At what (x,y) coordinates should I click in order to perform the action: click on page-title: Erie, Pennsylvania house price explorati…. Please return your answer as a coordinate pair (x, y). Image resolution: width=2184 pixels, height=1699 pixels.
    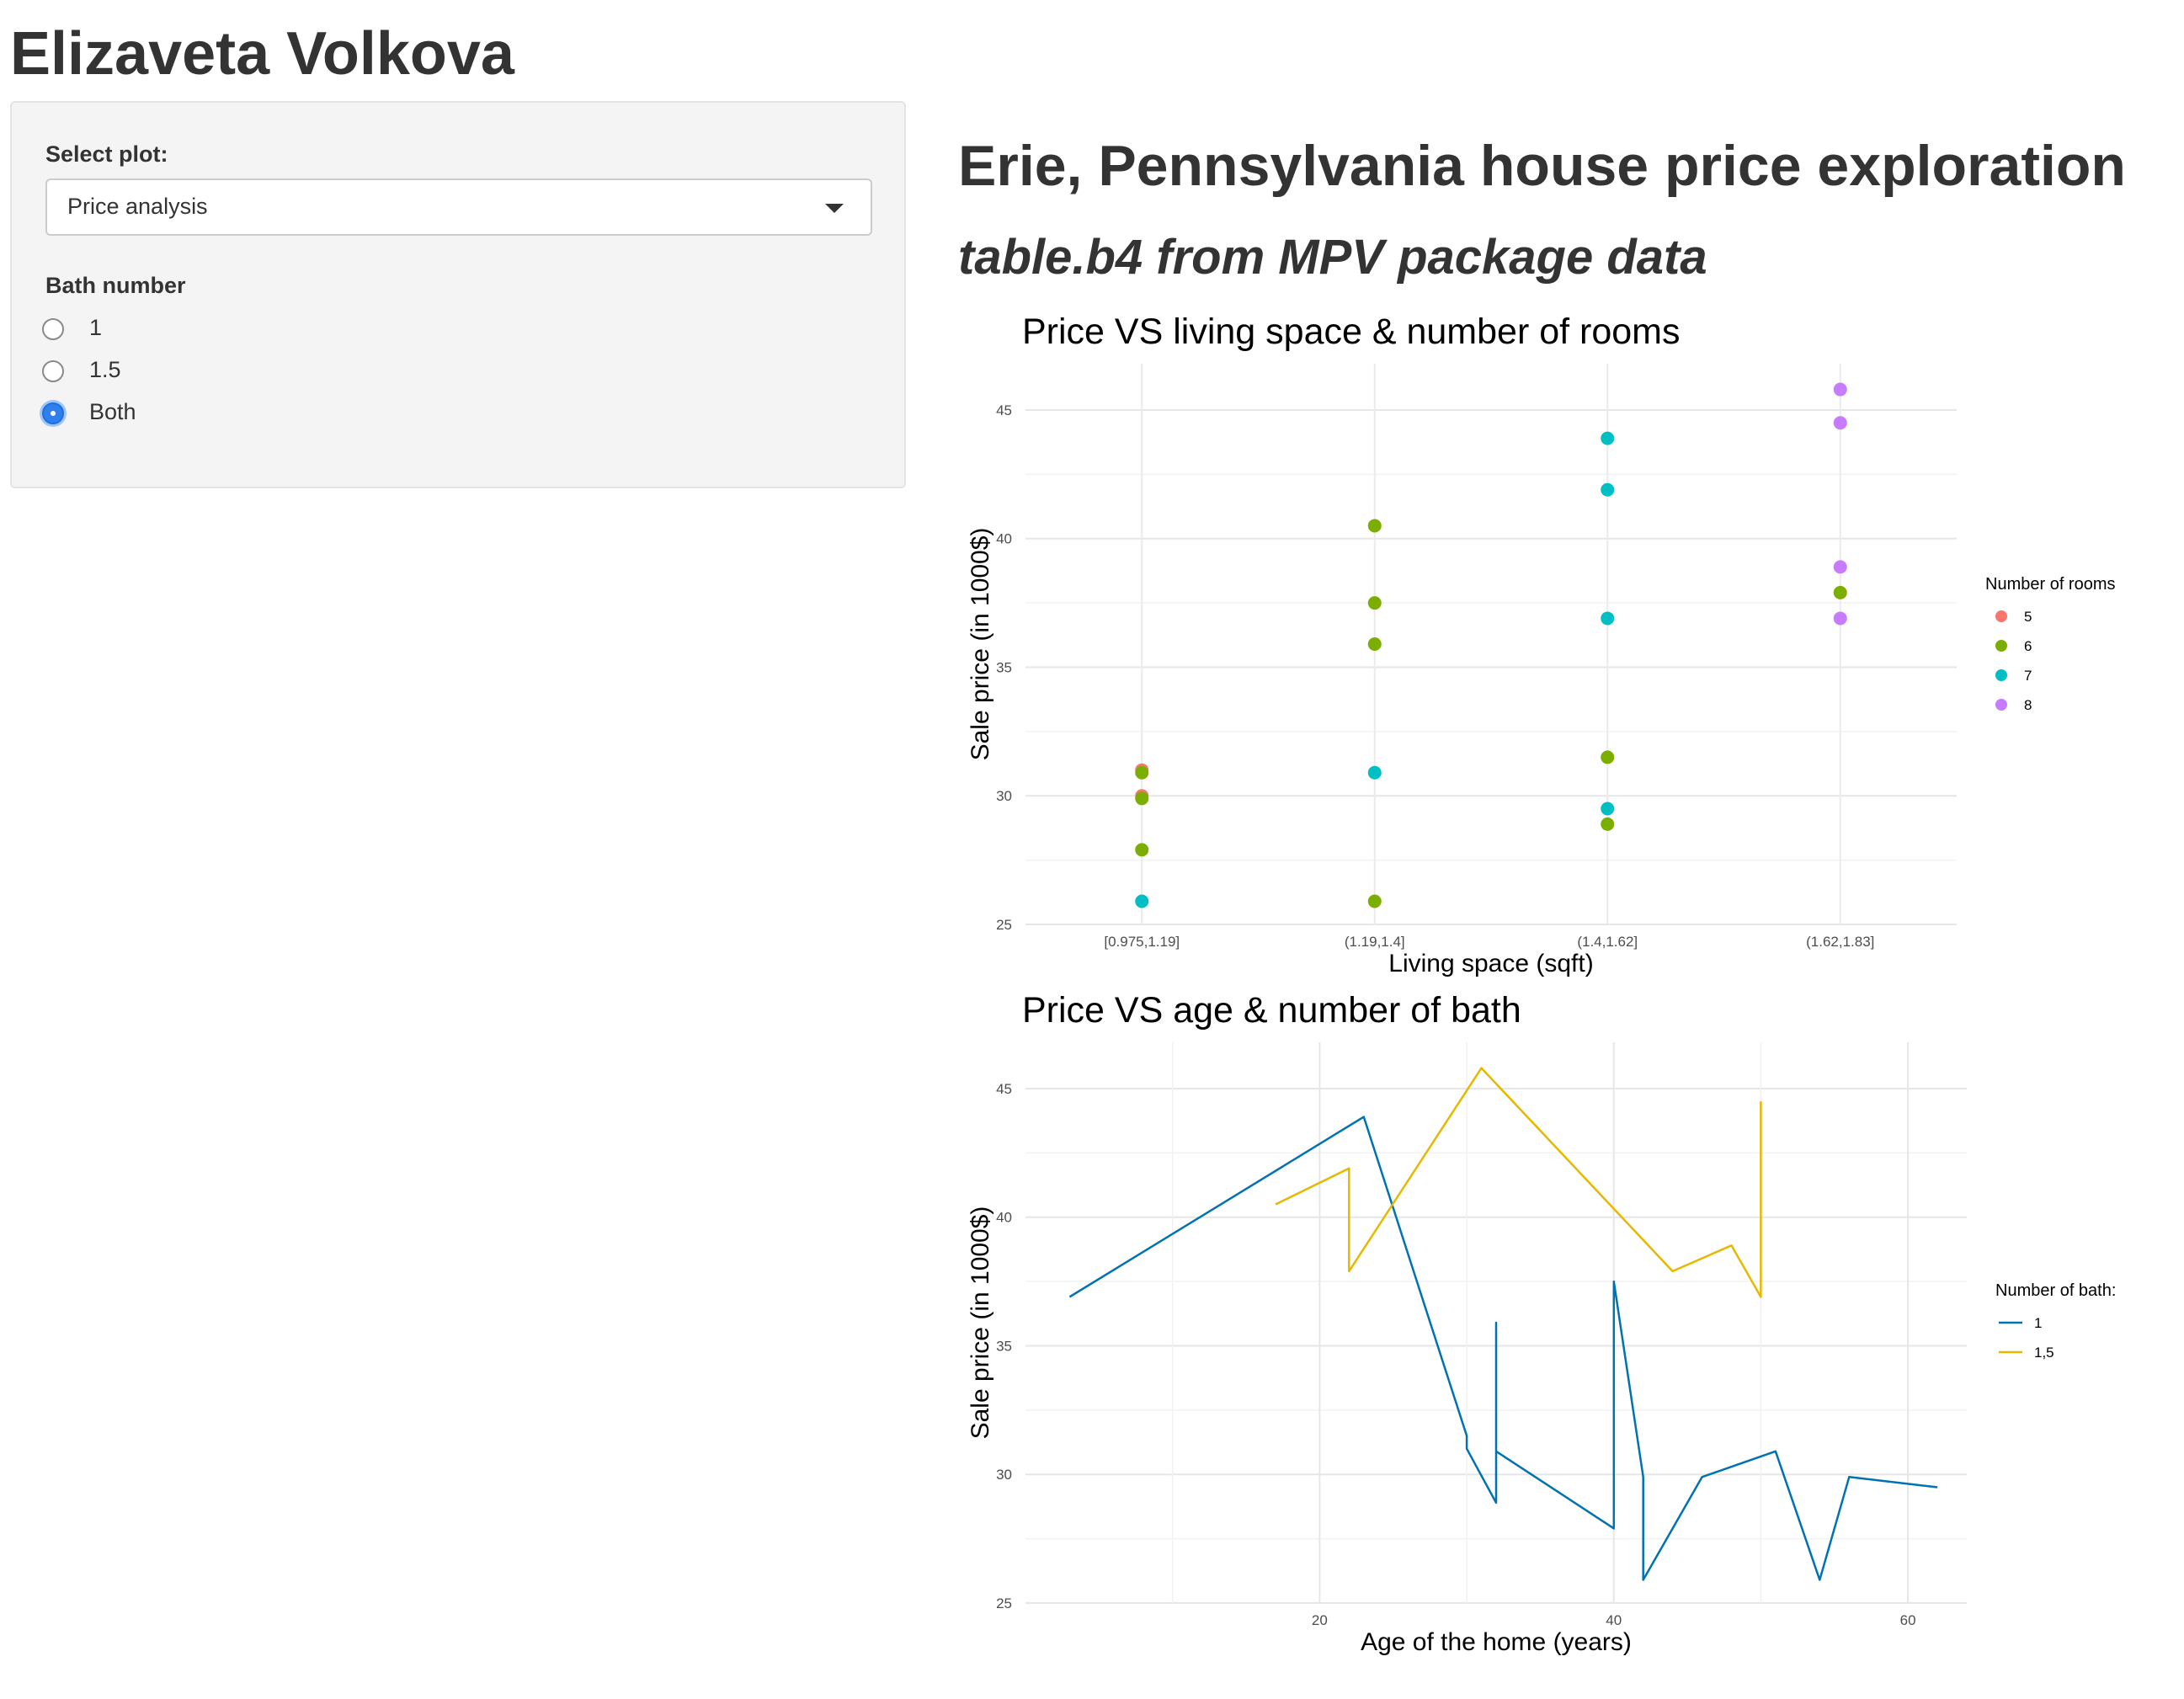
    Looking at the image, I should click on (1542, 166).